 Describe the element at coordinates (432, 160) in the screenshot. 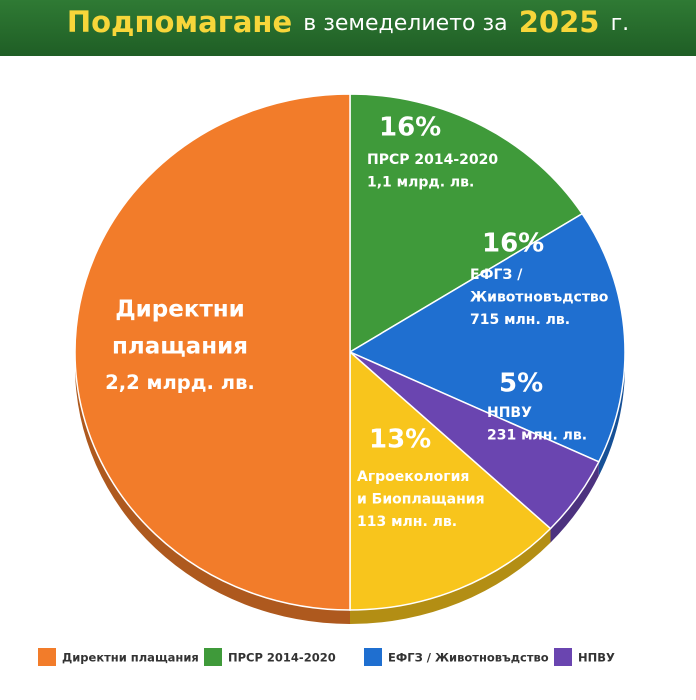

I see `slice-name: ПРСР 2014-2020` at that location.